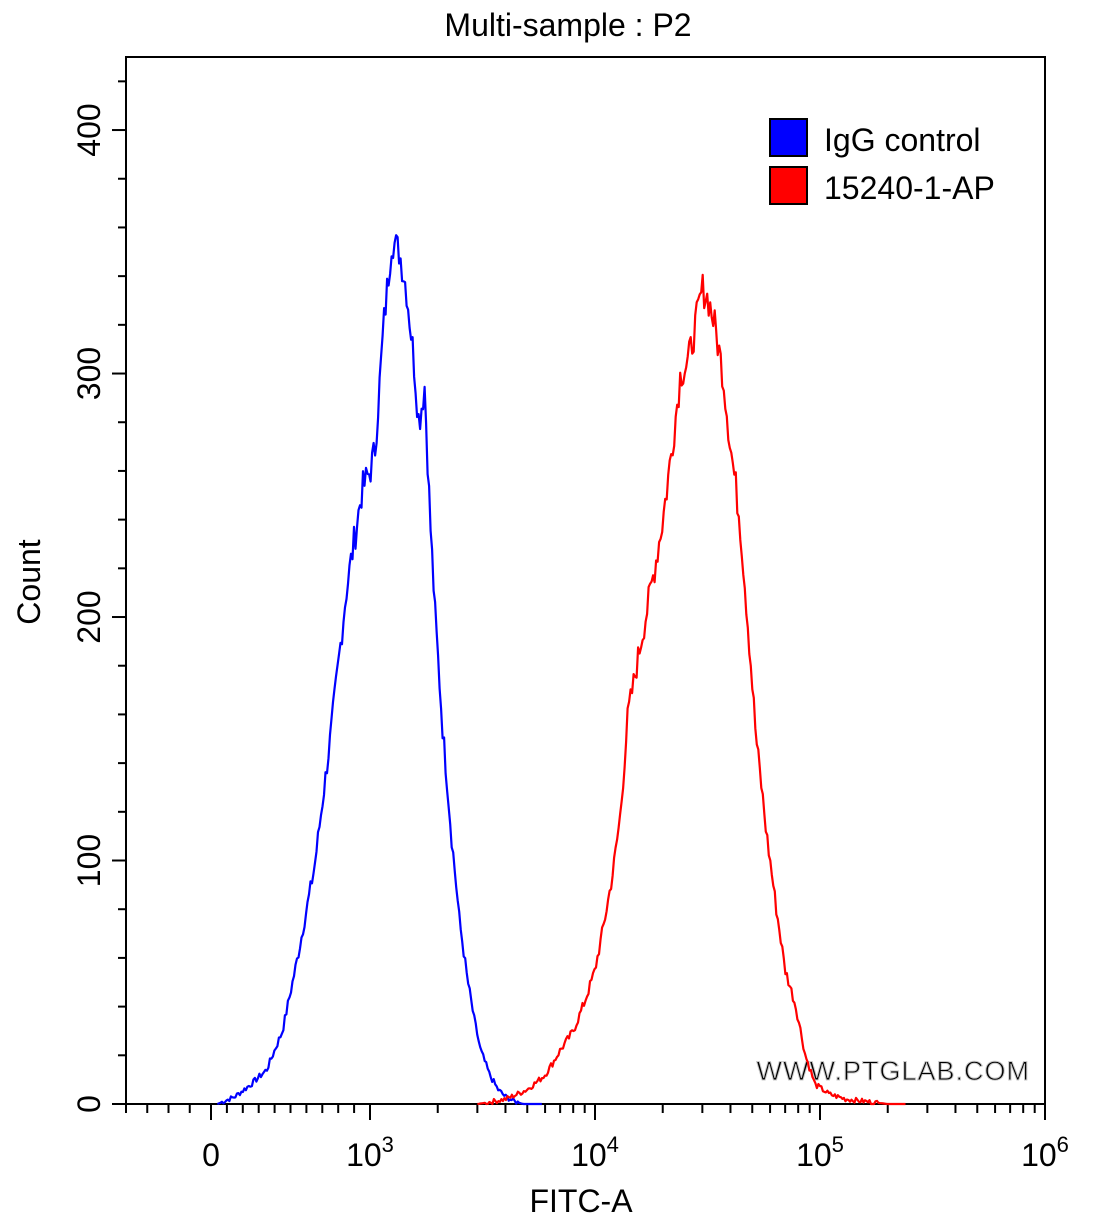 The height and width of the screenshot is (1221, 1093). Describe the element at coordinates (909, 188) in the screenshot. I see `legend-label-15240: 15240-1-AP` at that location.